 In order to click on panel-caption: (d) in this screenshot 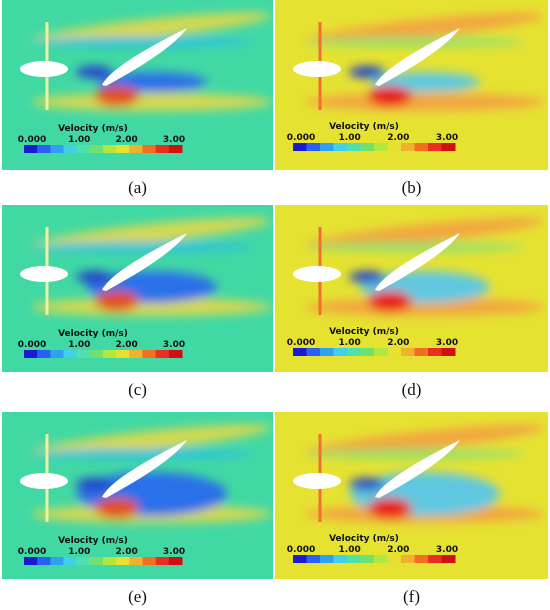, I will do `click(412, 389)`.